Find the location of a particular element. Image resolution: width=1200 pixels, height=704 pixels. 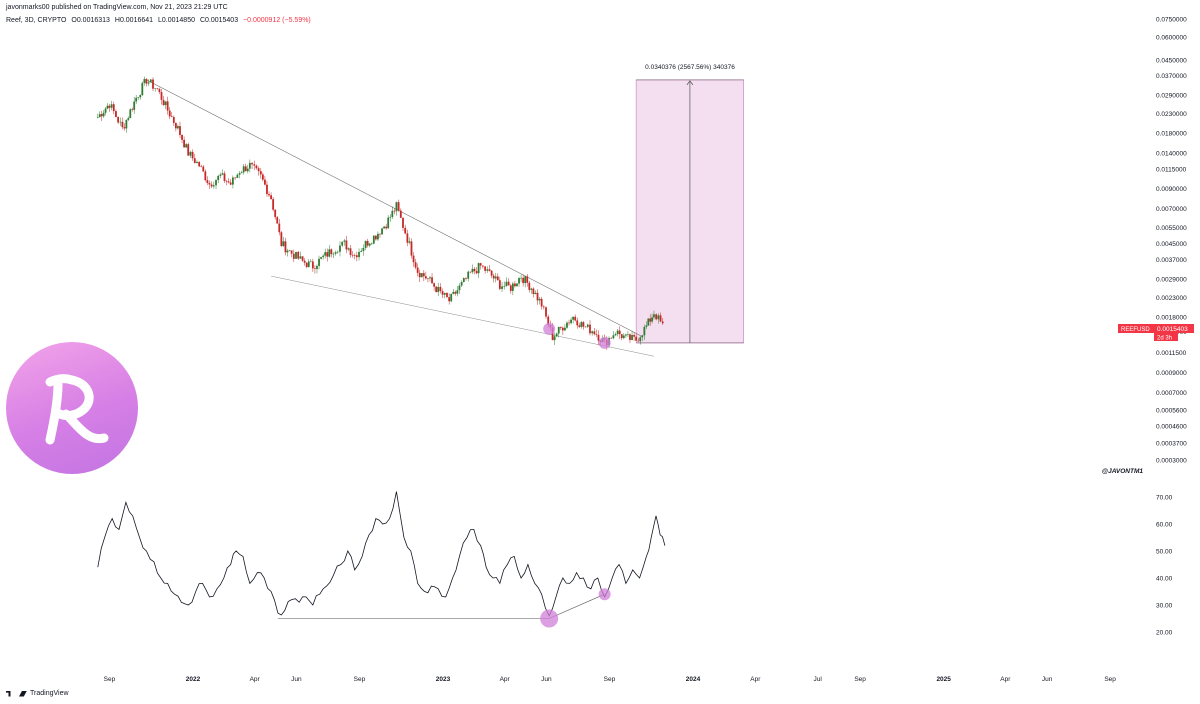

time-tick-label: 2022 is located at coordinates (193, 679).